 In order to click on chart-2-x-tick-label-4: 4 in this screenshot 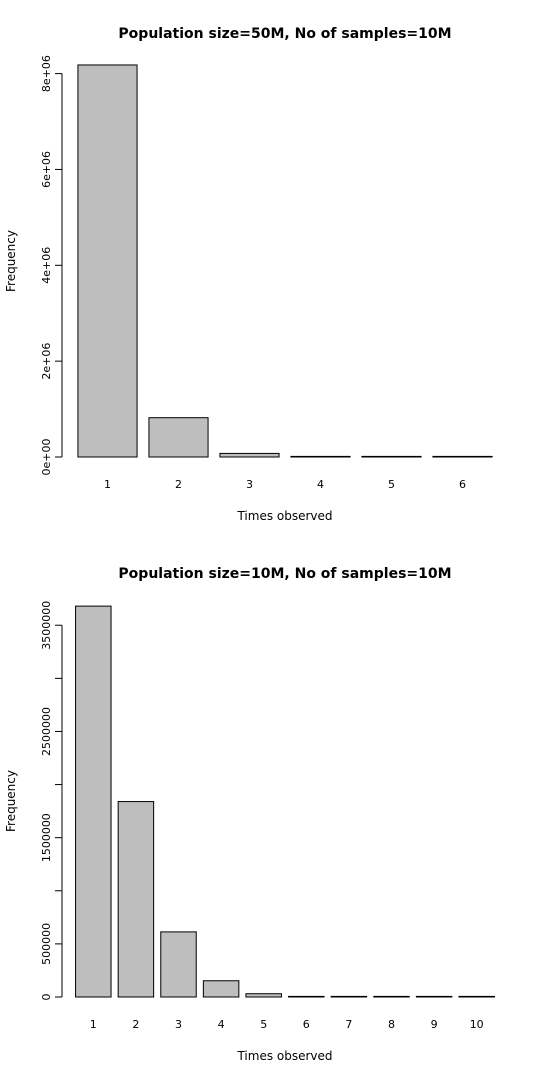, I will do `click(221, 1024)`.